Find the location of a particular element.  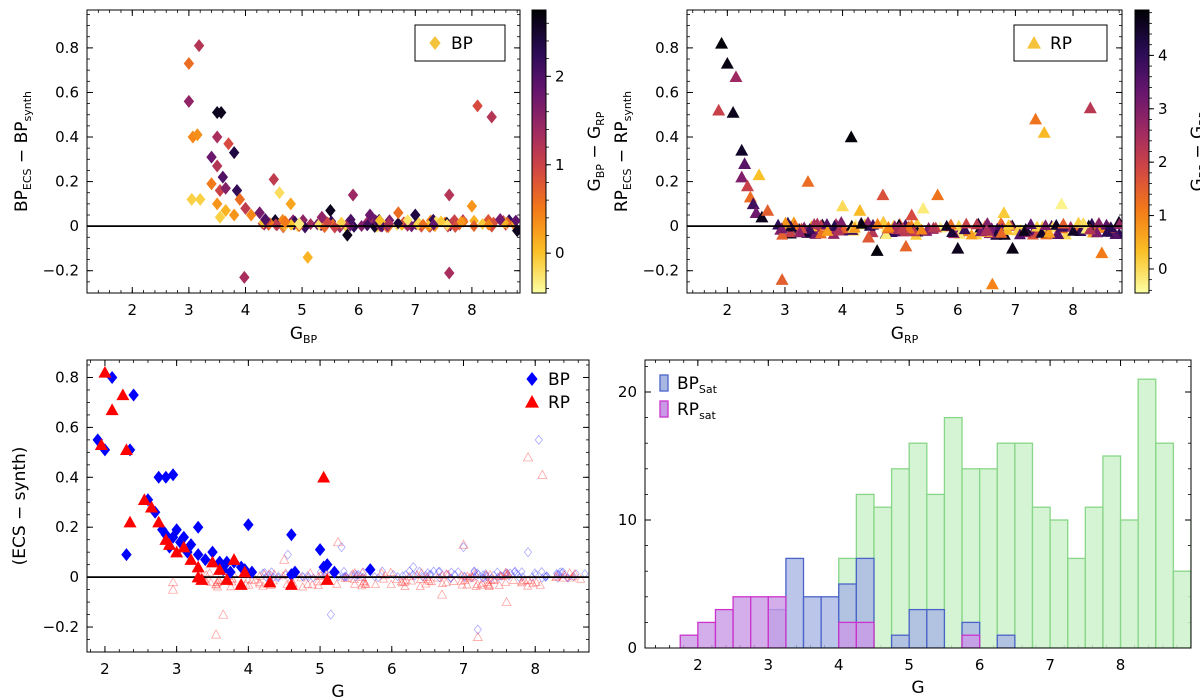

y-tick-label: −0.2 is located at coordinates (61, 627).